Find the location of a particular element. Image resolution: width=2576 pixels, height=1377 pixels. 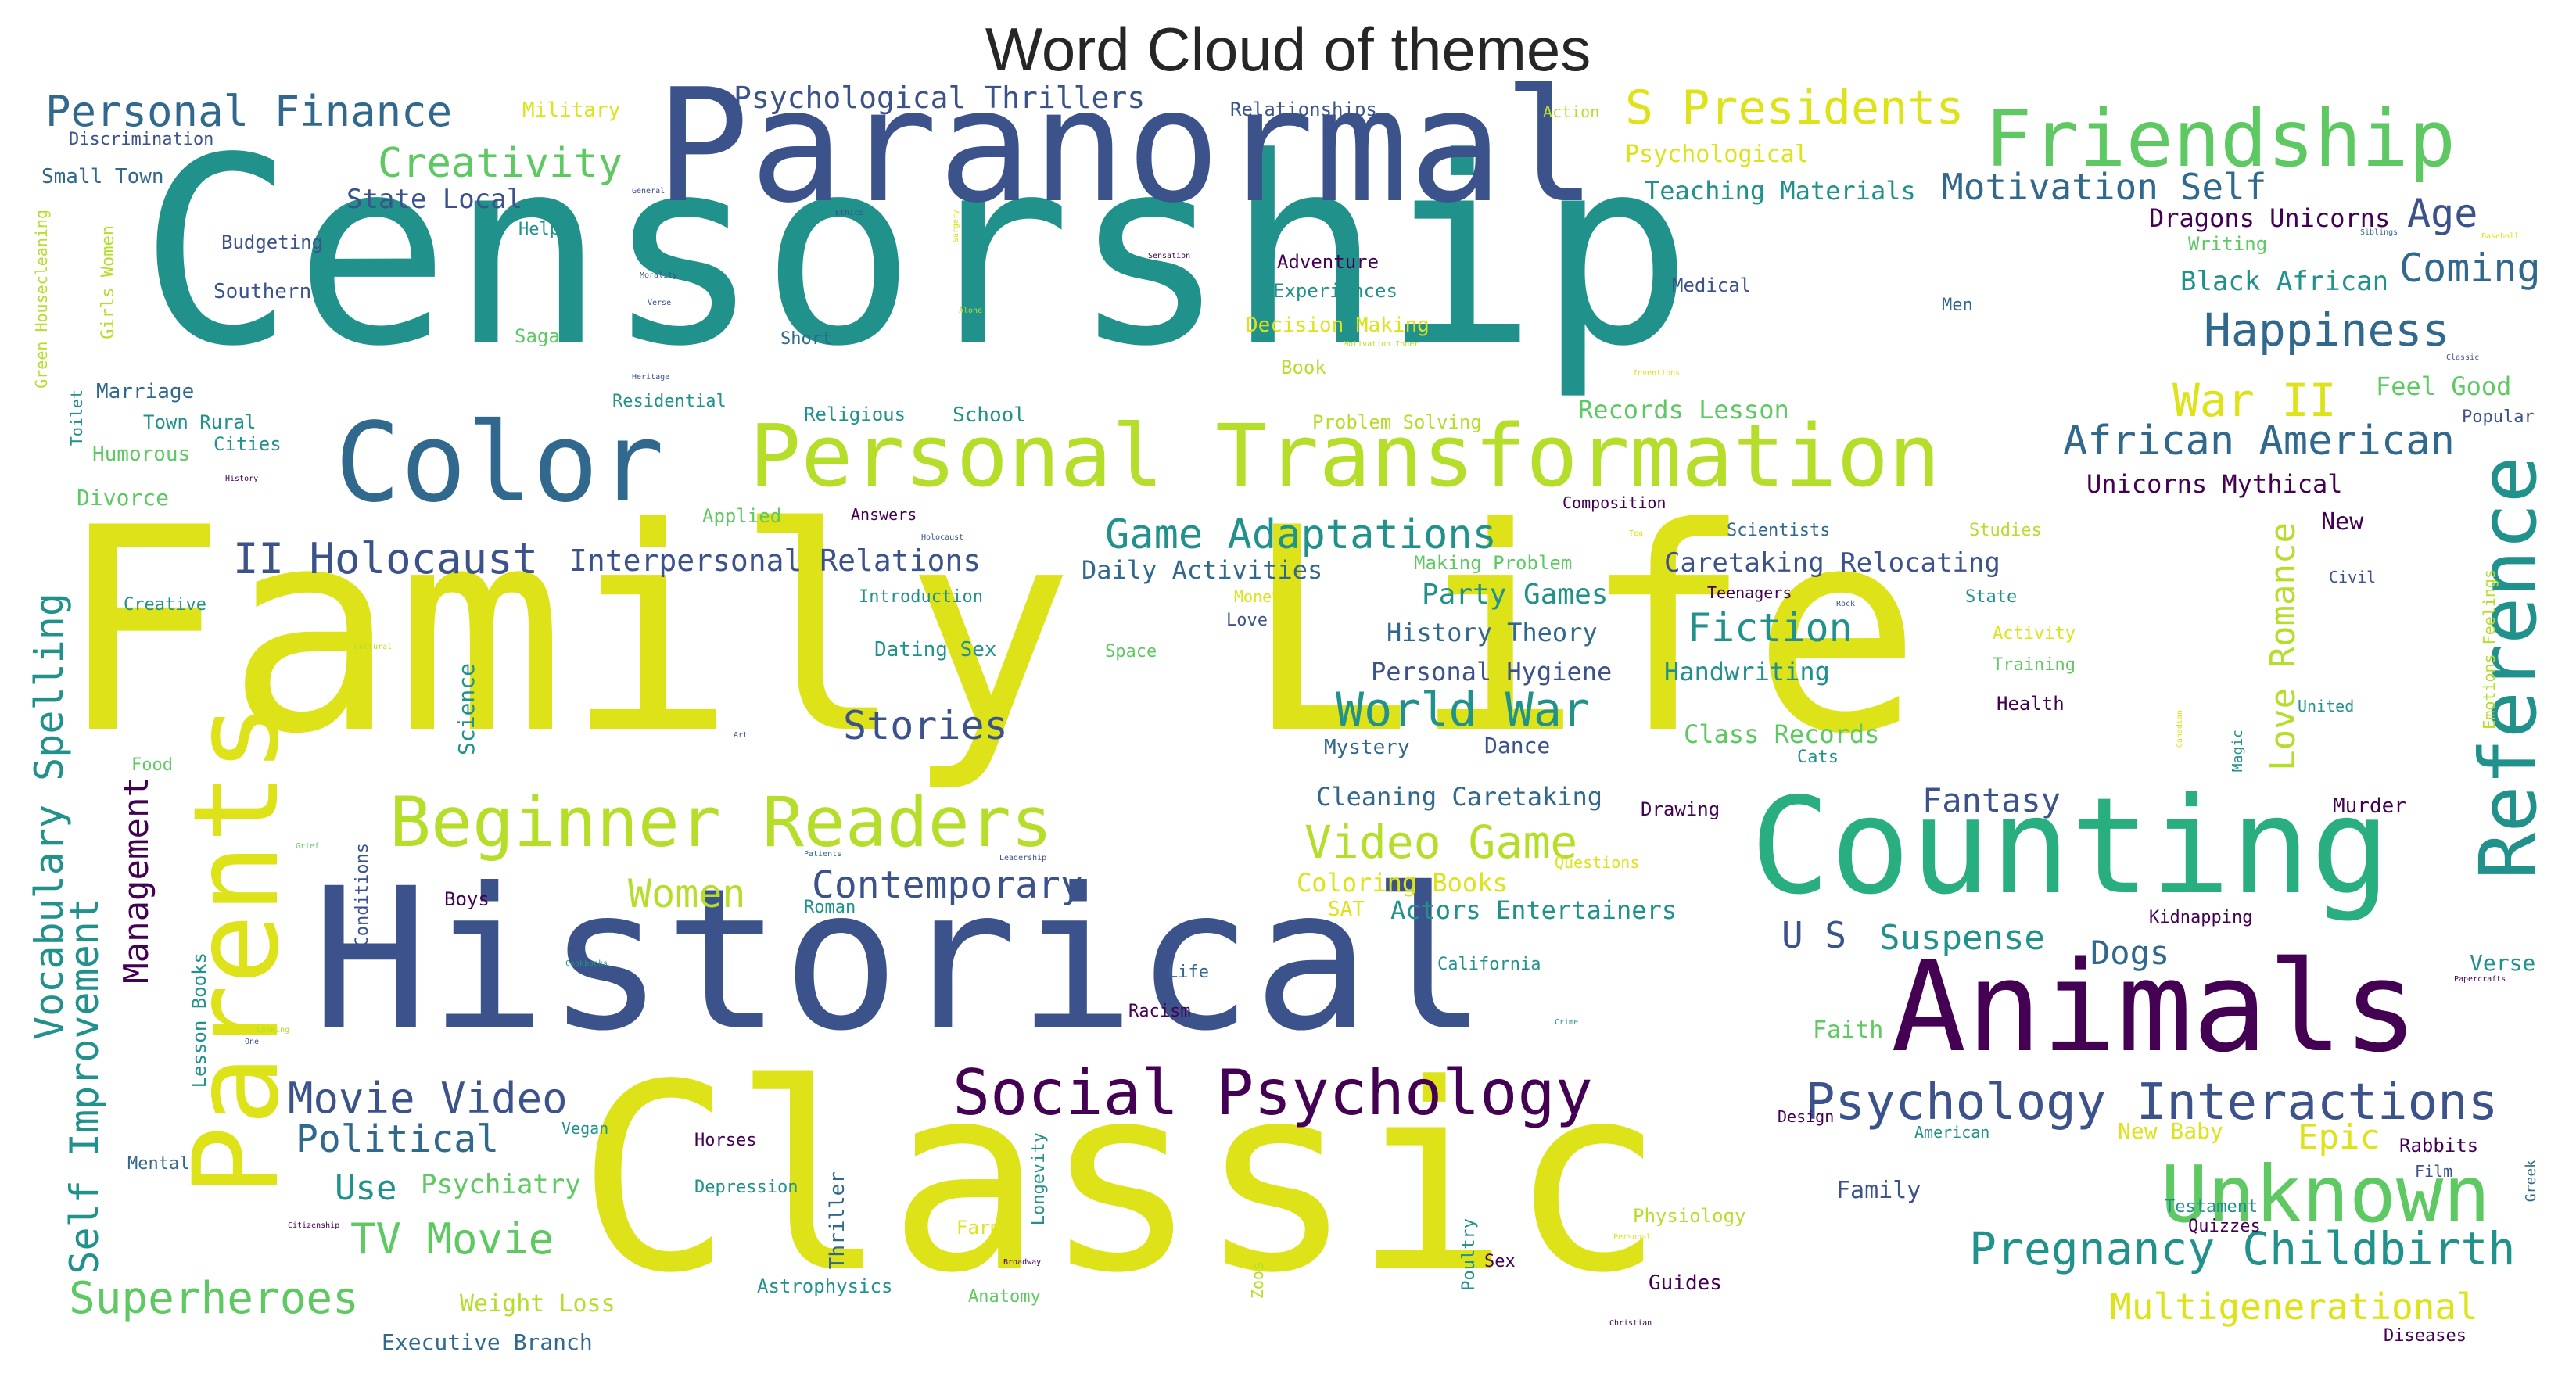

word-new-baby: New Baby is located at coordinates (2170, 1131).